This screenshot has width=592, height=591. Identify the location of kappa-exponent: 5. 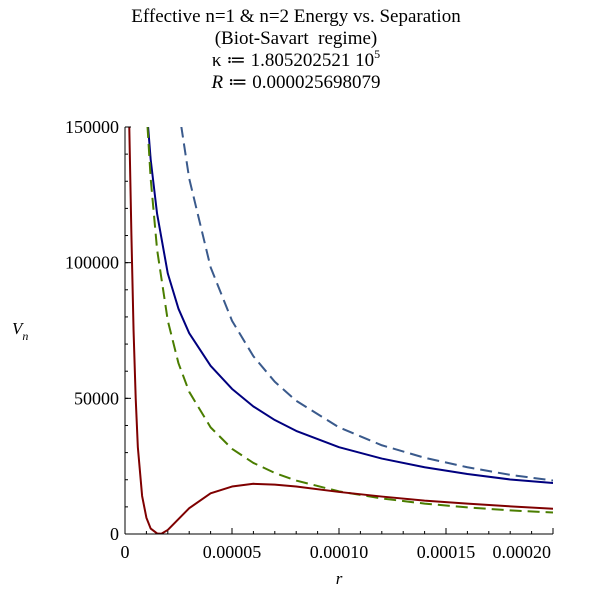
(377, 54).